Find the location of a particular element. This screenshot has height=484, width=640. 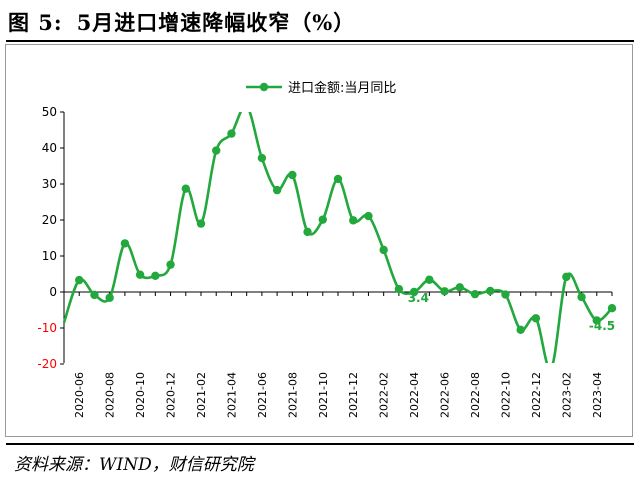

x-tick-label: 2022-02 is located at coordinates (384, 395).